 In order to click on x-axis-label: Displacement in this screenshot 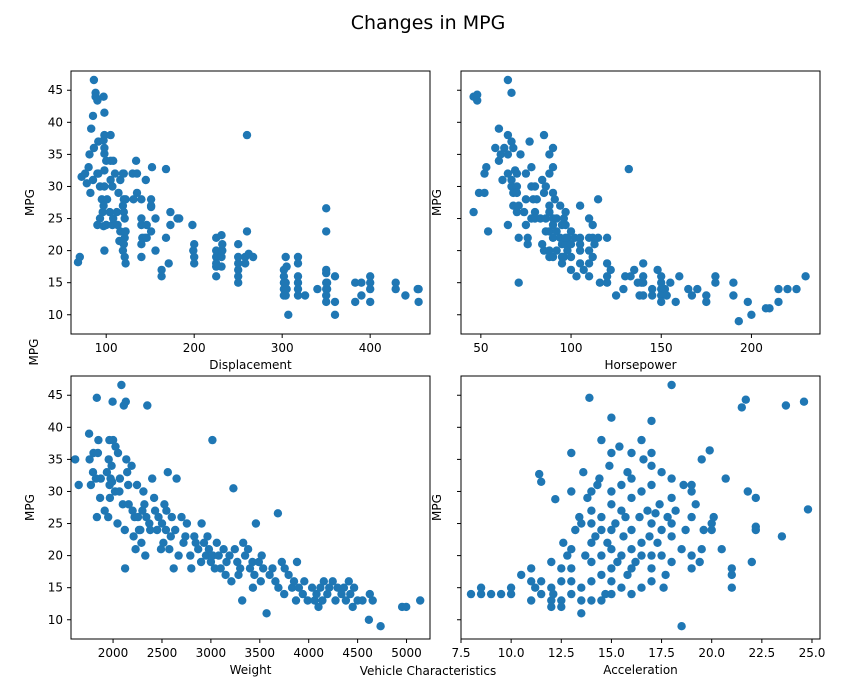, I will do `click(250, 365)`.